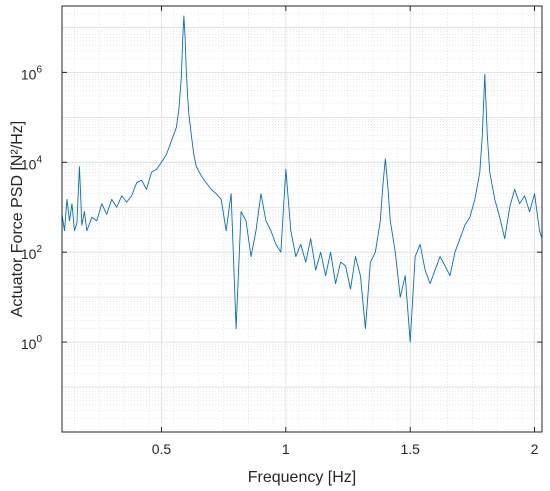  Describe the element at coordinates (286, 449) in the screenshot. I see `x-tick-label: 1` at that location.